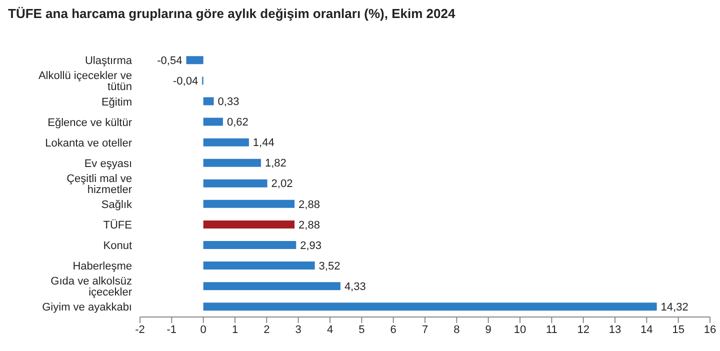 The width and height of the screenshot is (720, 351). What do you see at coordinates (457, 330) in the screenshot?
I see `x-tick-label: 8` at bounding box center [457, 330].